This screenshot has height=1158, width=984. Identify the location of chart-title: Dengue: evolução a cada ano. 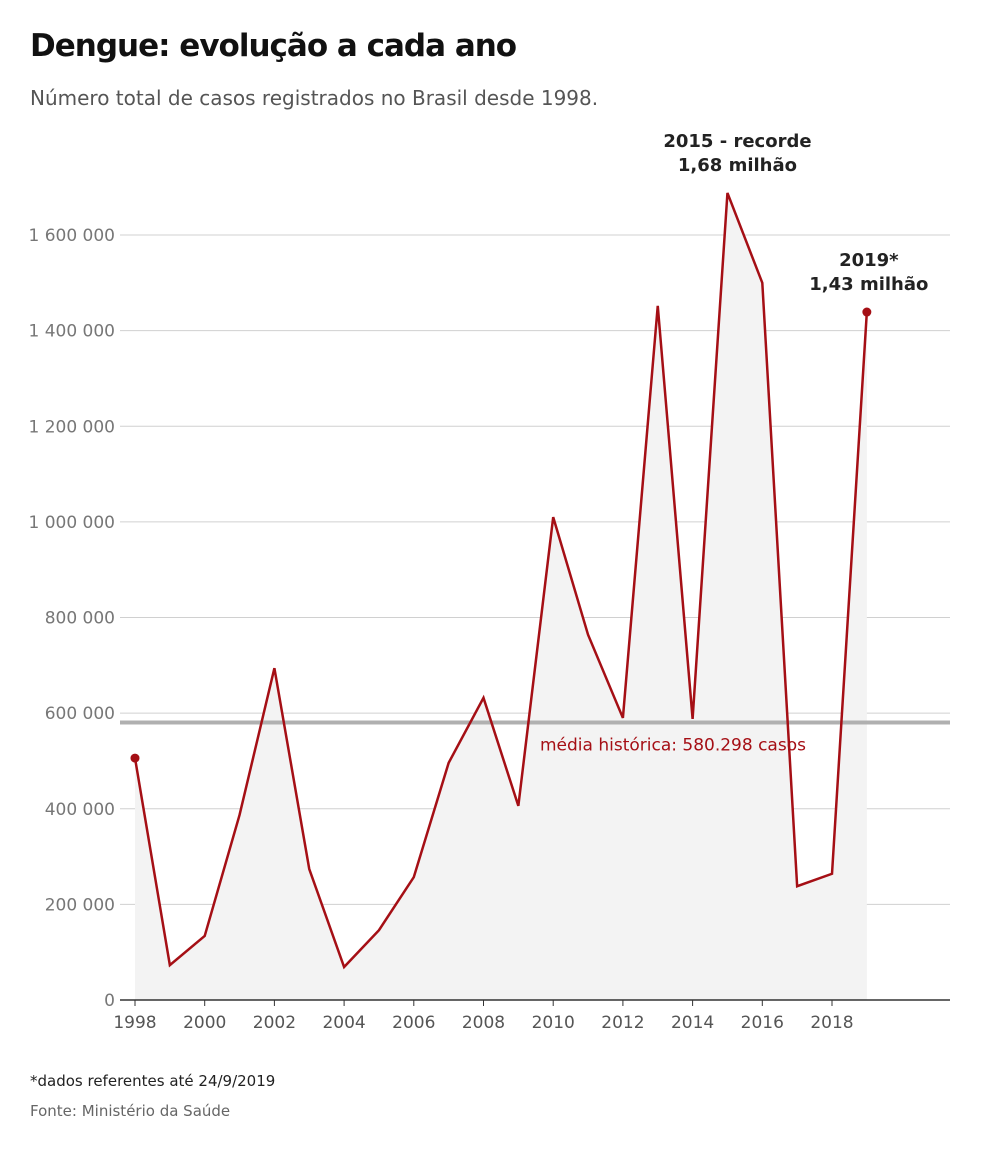
(273, 46).